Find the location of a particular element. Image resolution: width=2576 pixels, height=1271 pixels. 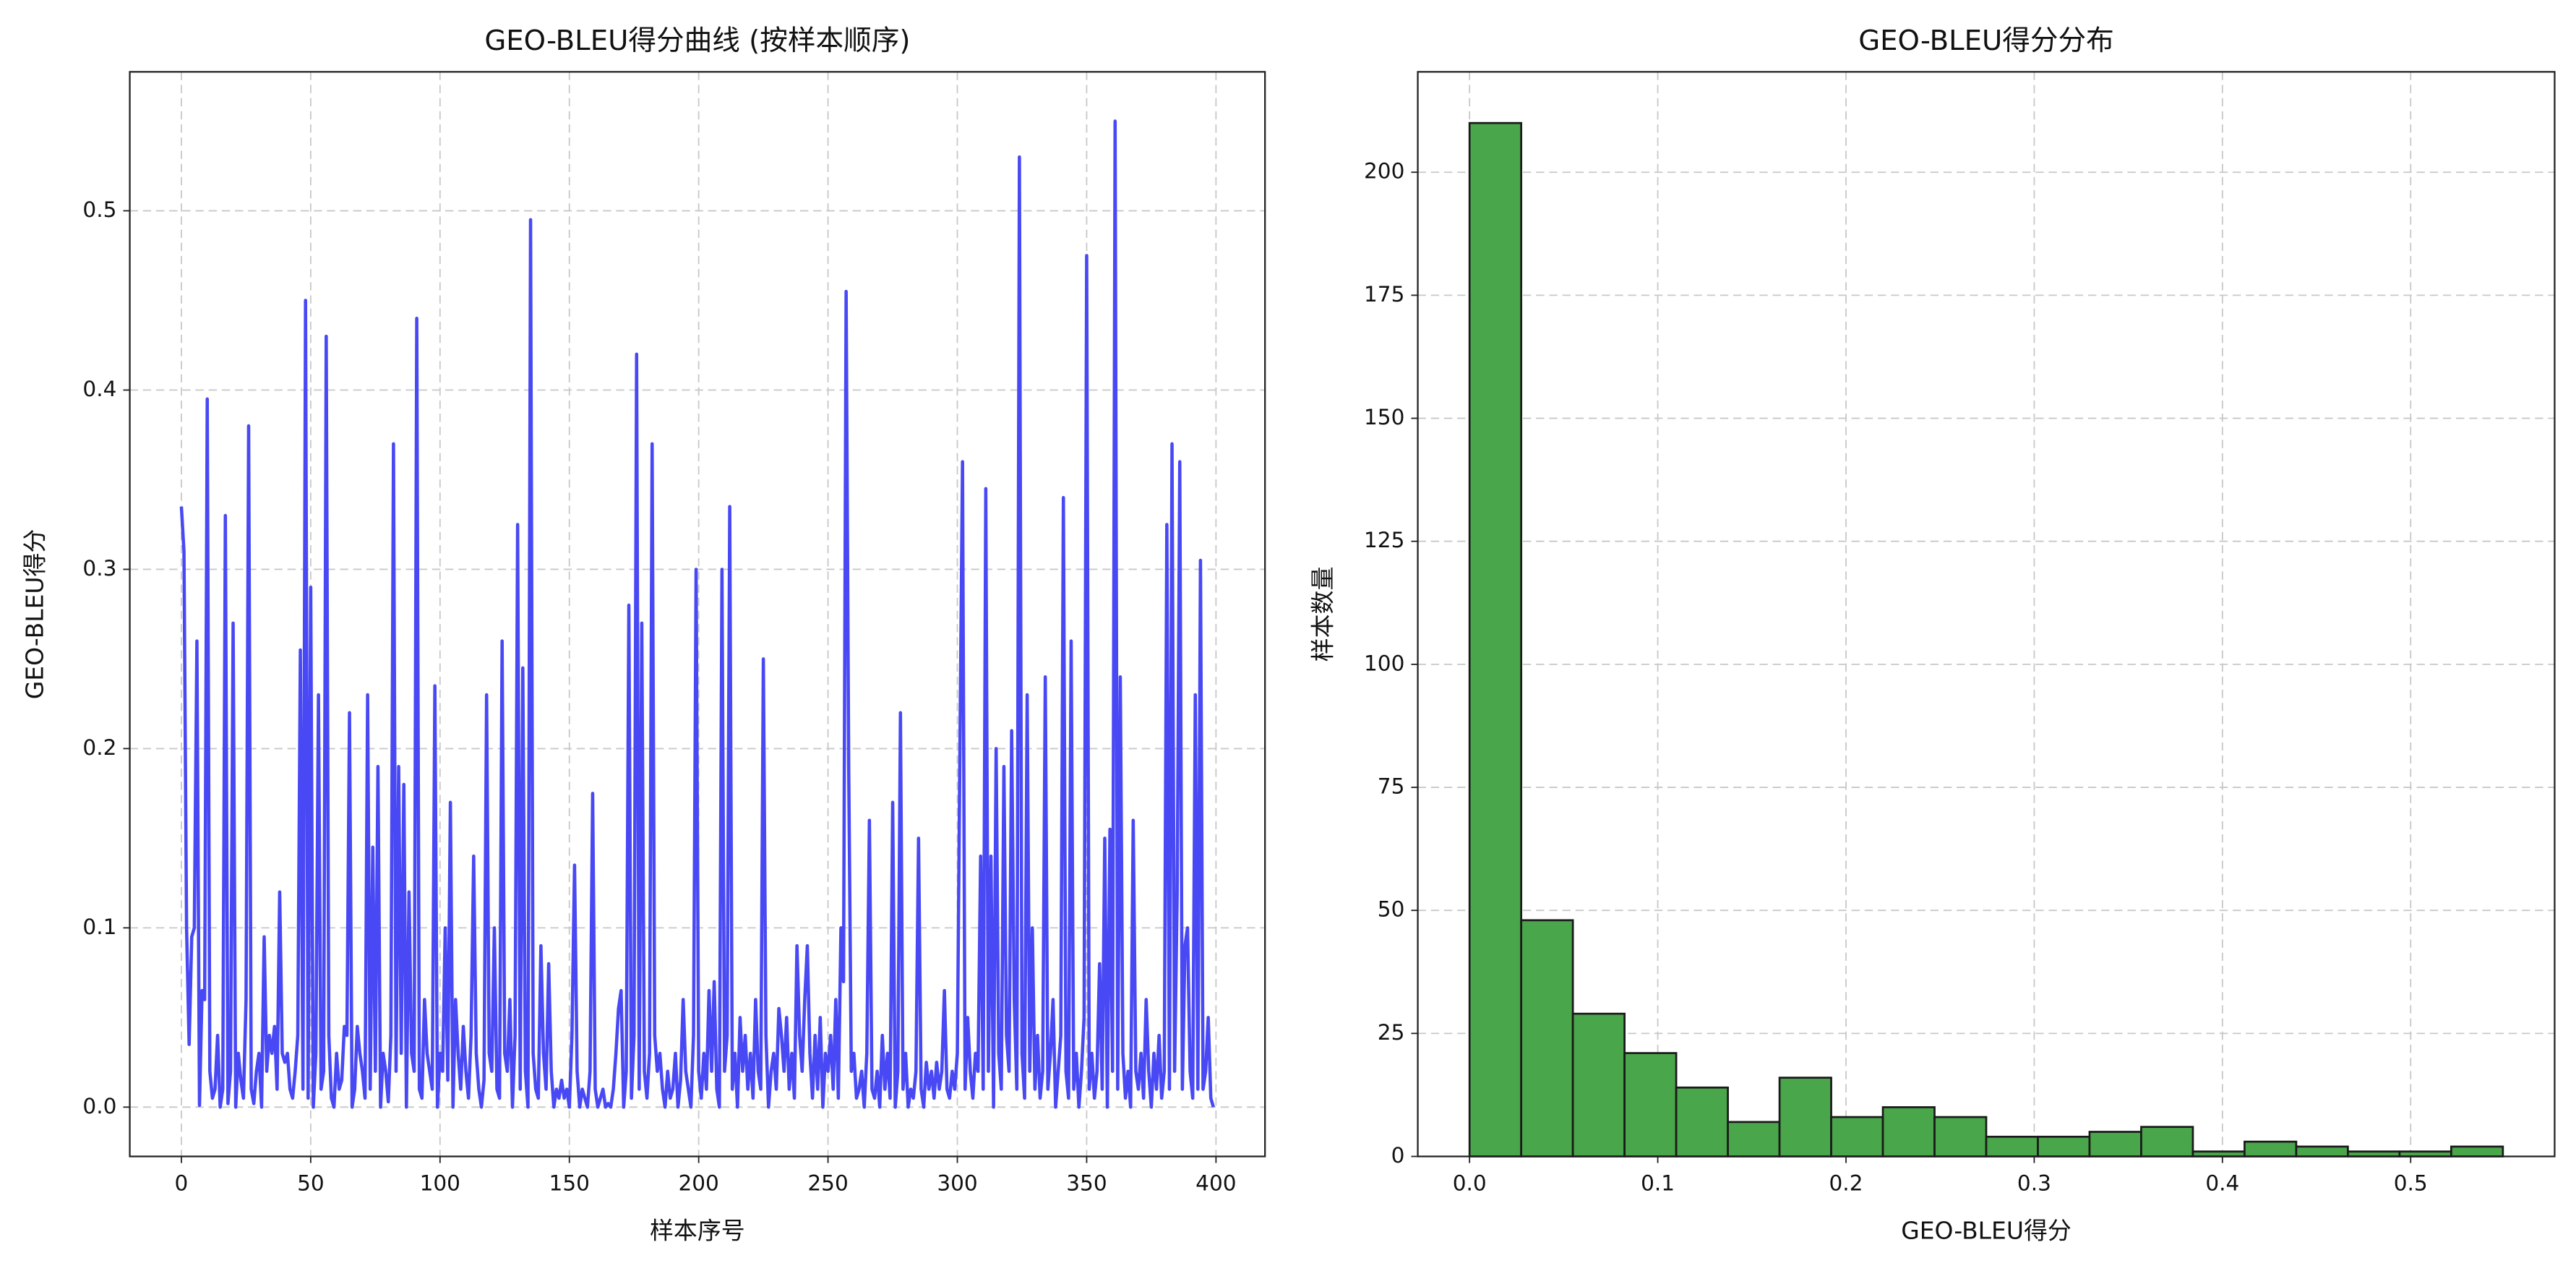

y-tick-label: 0.5 is located at coordinates (99, 209).